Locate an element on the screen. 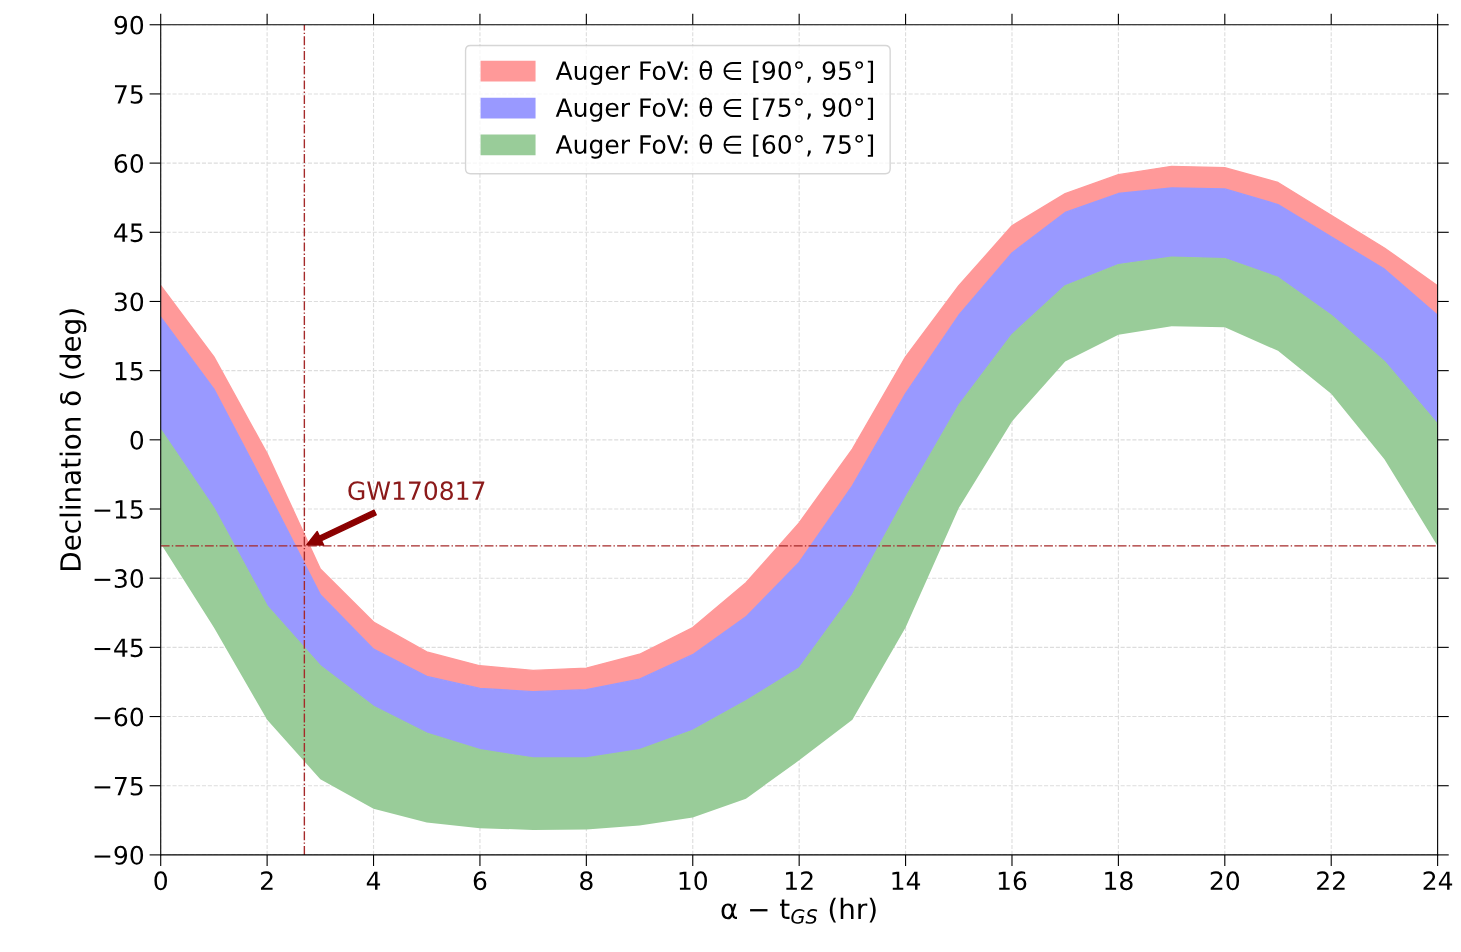  y-tick-label: 45 is located at coordinates (128, 233).